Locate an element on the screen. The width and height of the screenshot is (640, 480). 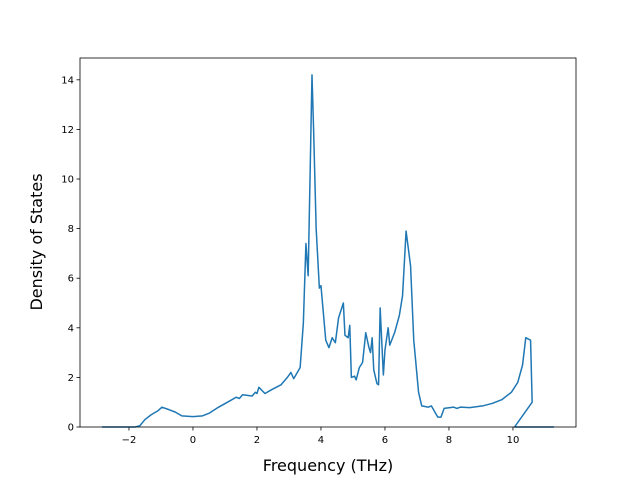
x-tick-label: 8 is located at coordinates (449, 440).